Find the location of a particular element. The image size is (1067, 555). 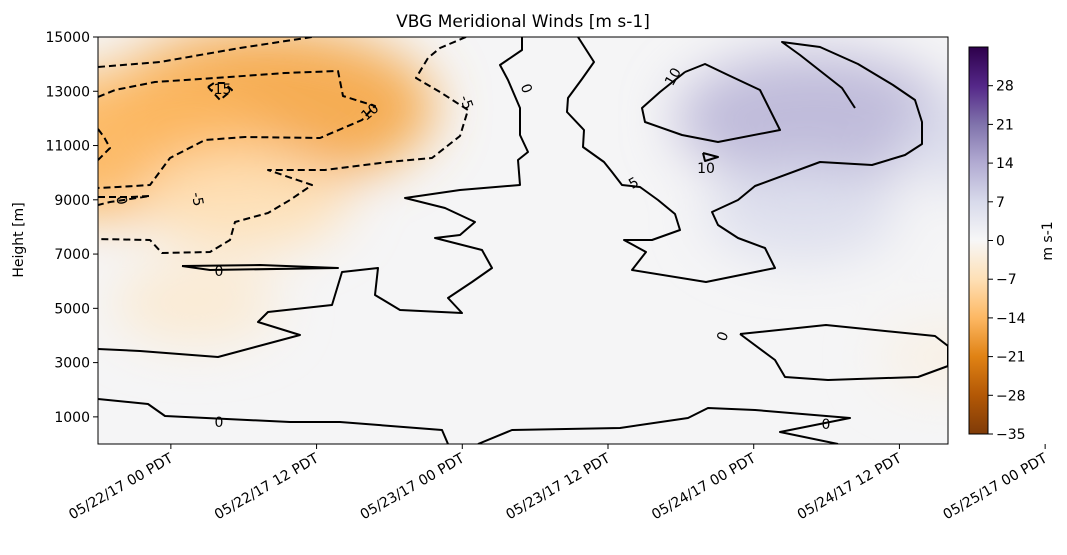

wind-field-upper-positive-core is located at coordinates (811, 118).